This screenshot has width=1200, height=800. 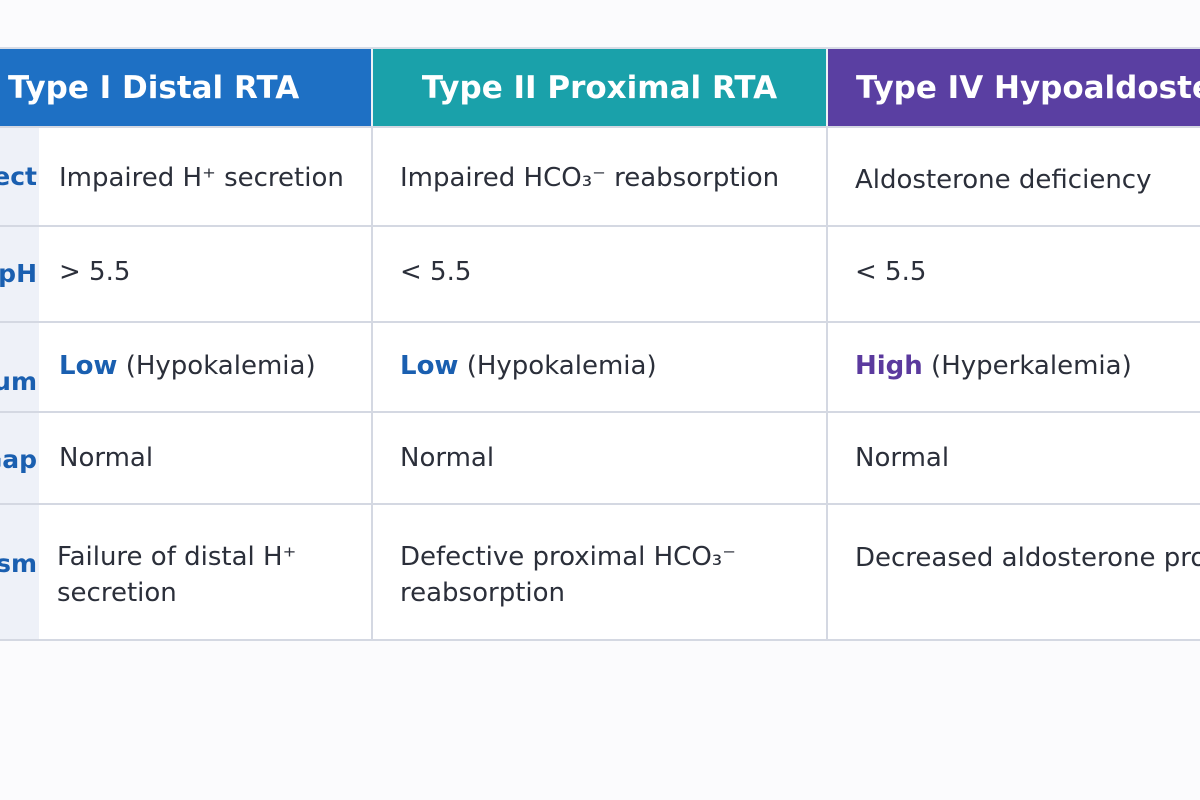 I want to click on cell-type4: < 5.5, so click(x=1013, y=274).